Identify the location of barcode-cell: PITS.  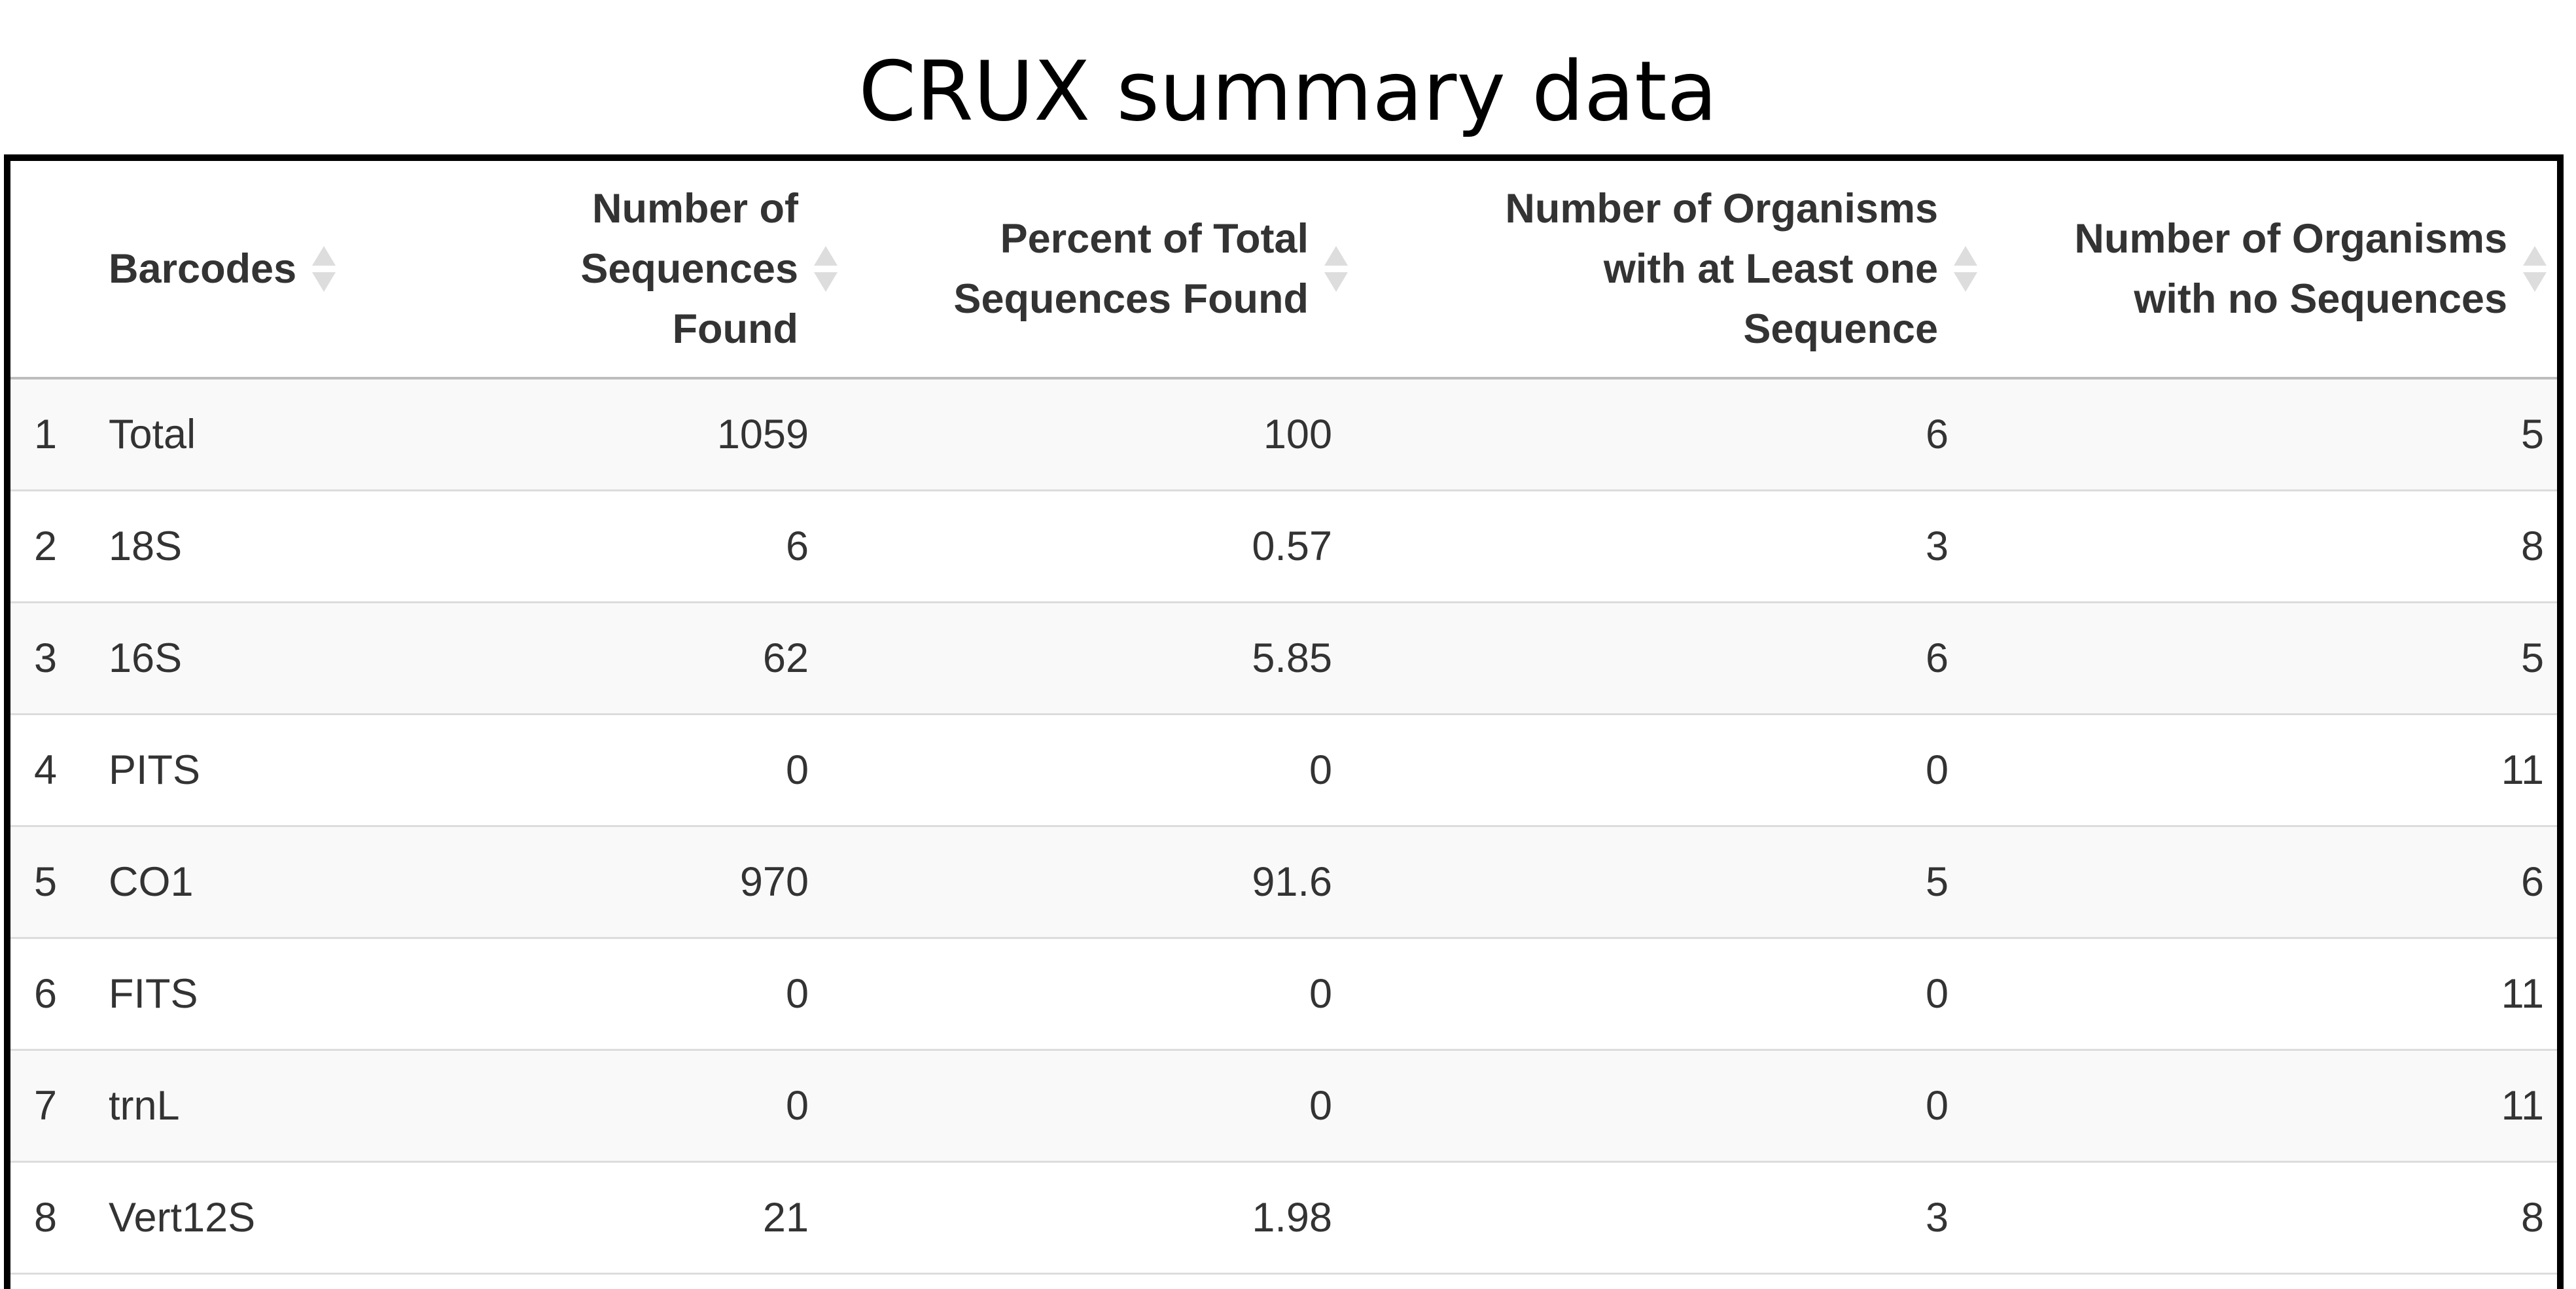
(262, 770).